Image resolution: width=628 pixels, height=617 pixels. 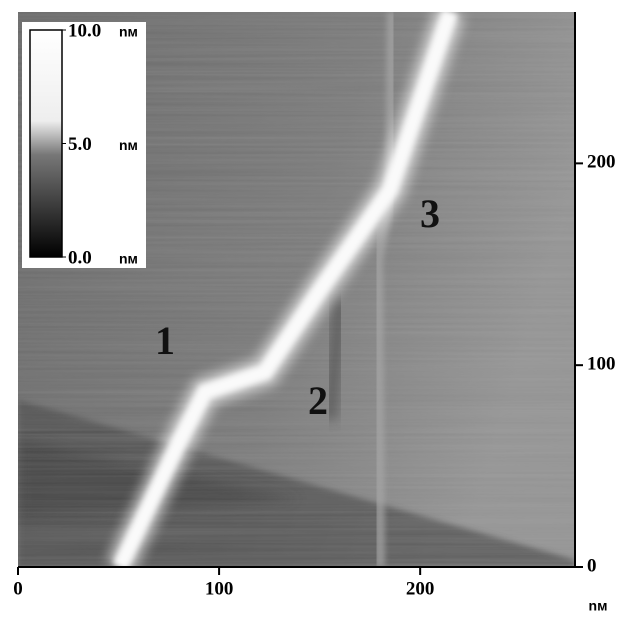 I want to click on y-tick-label: 0, so click(x=592, y=565).